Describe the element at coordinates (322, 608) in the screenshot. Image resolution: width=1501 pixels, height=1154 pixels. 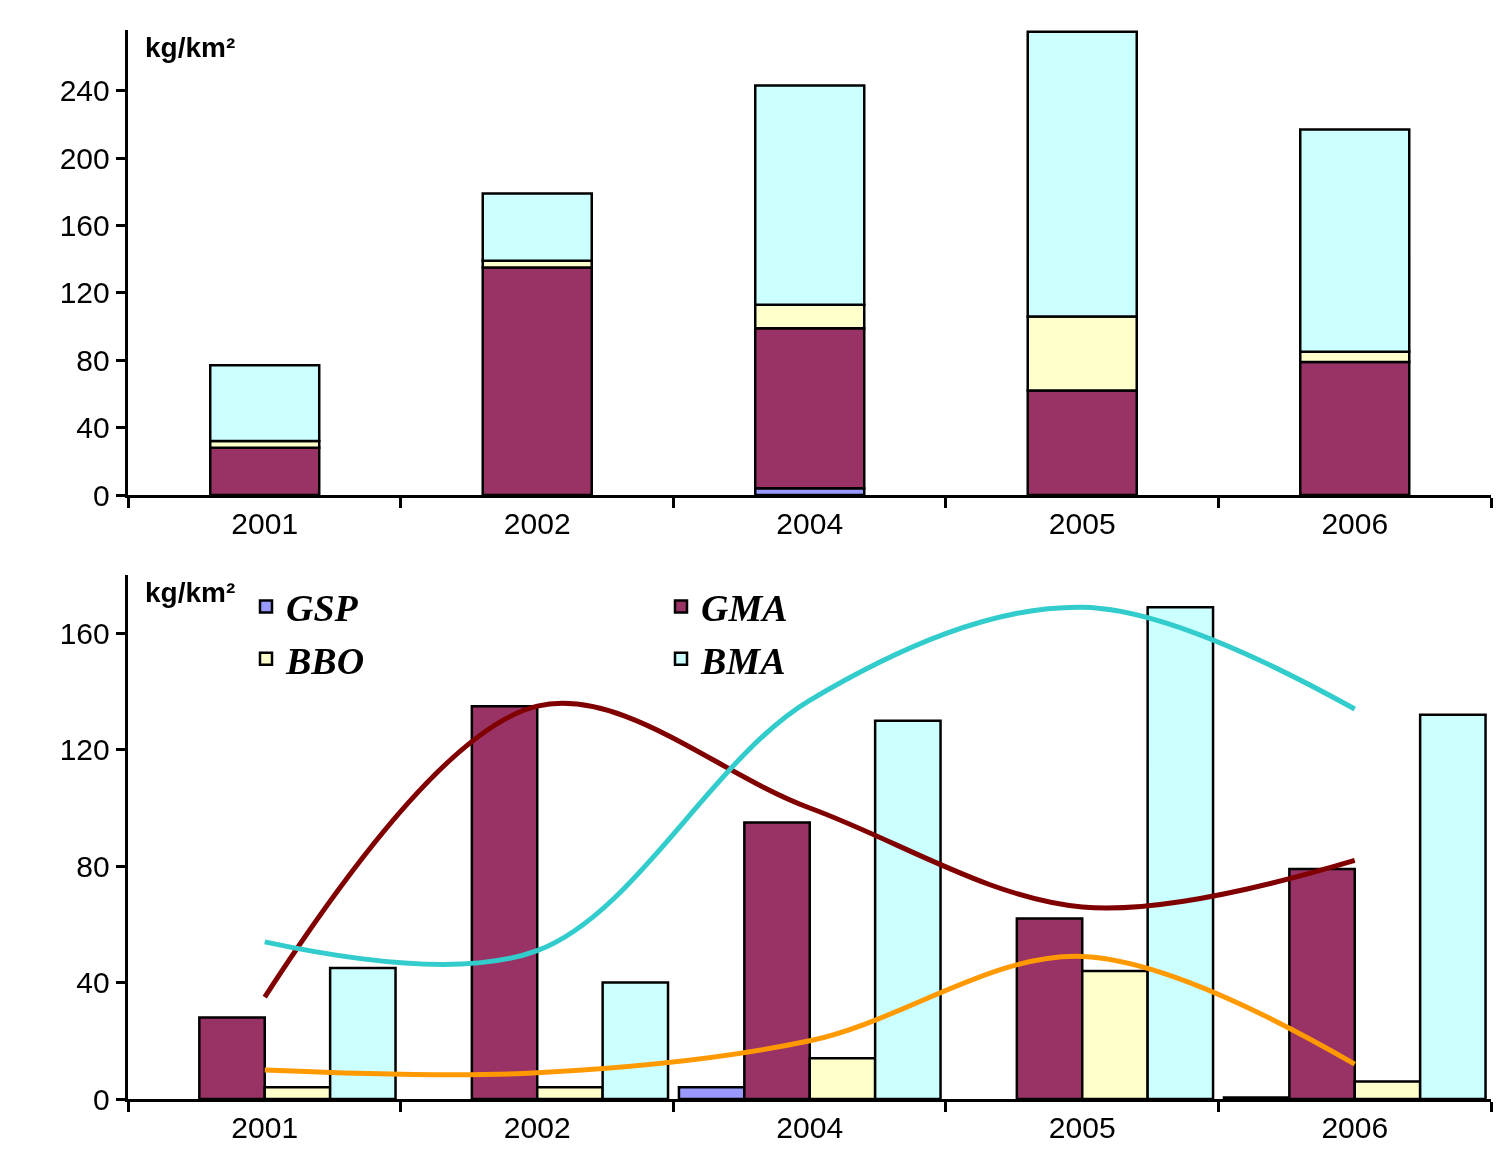
I see `legend-label: GSP` at that location.